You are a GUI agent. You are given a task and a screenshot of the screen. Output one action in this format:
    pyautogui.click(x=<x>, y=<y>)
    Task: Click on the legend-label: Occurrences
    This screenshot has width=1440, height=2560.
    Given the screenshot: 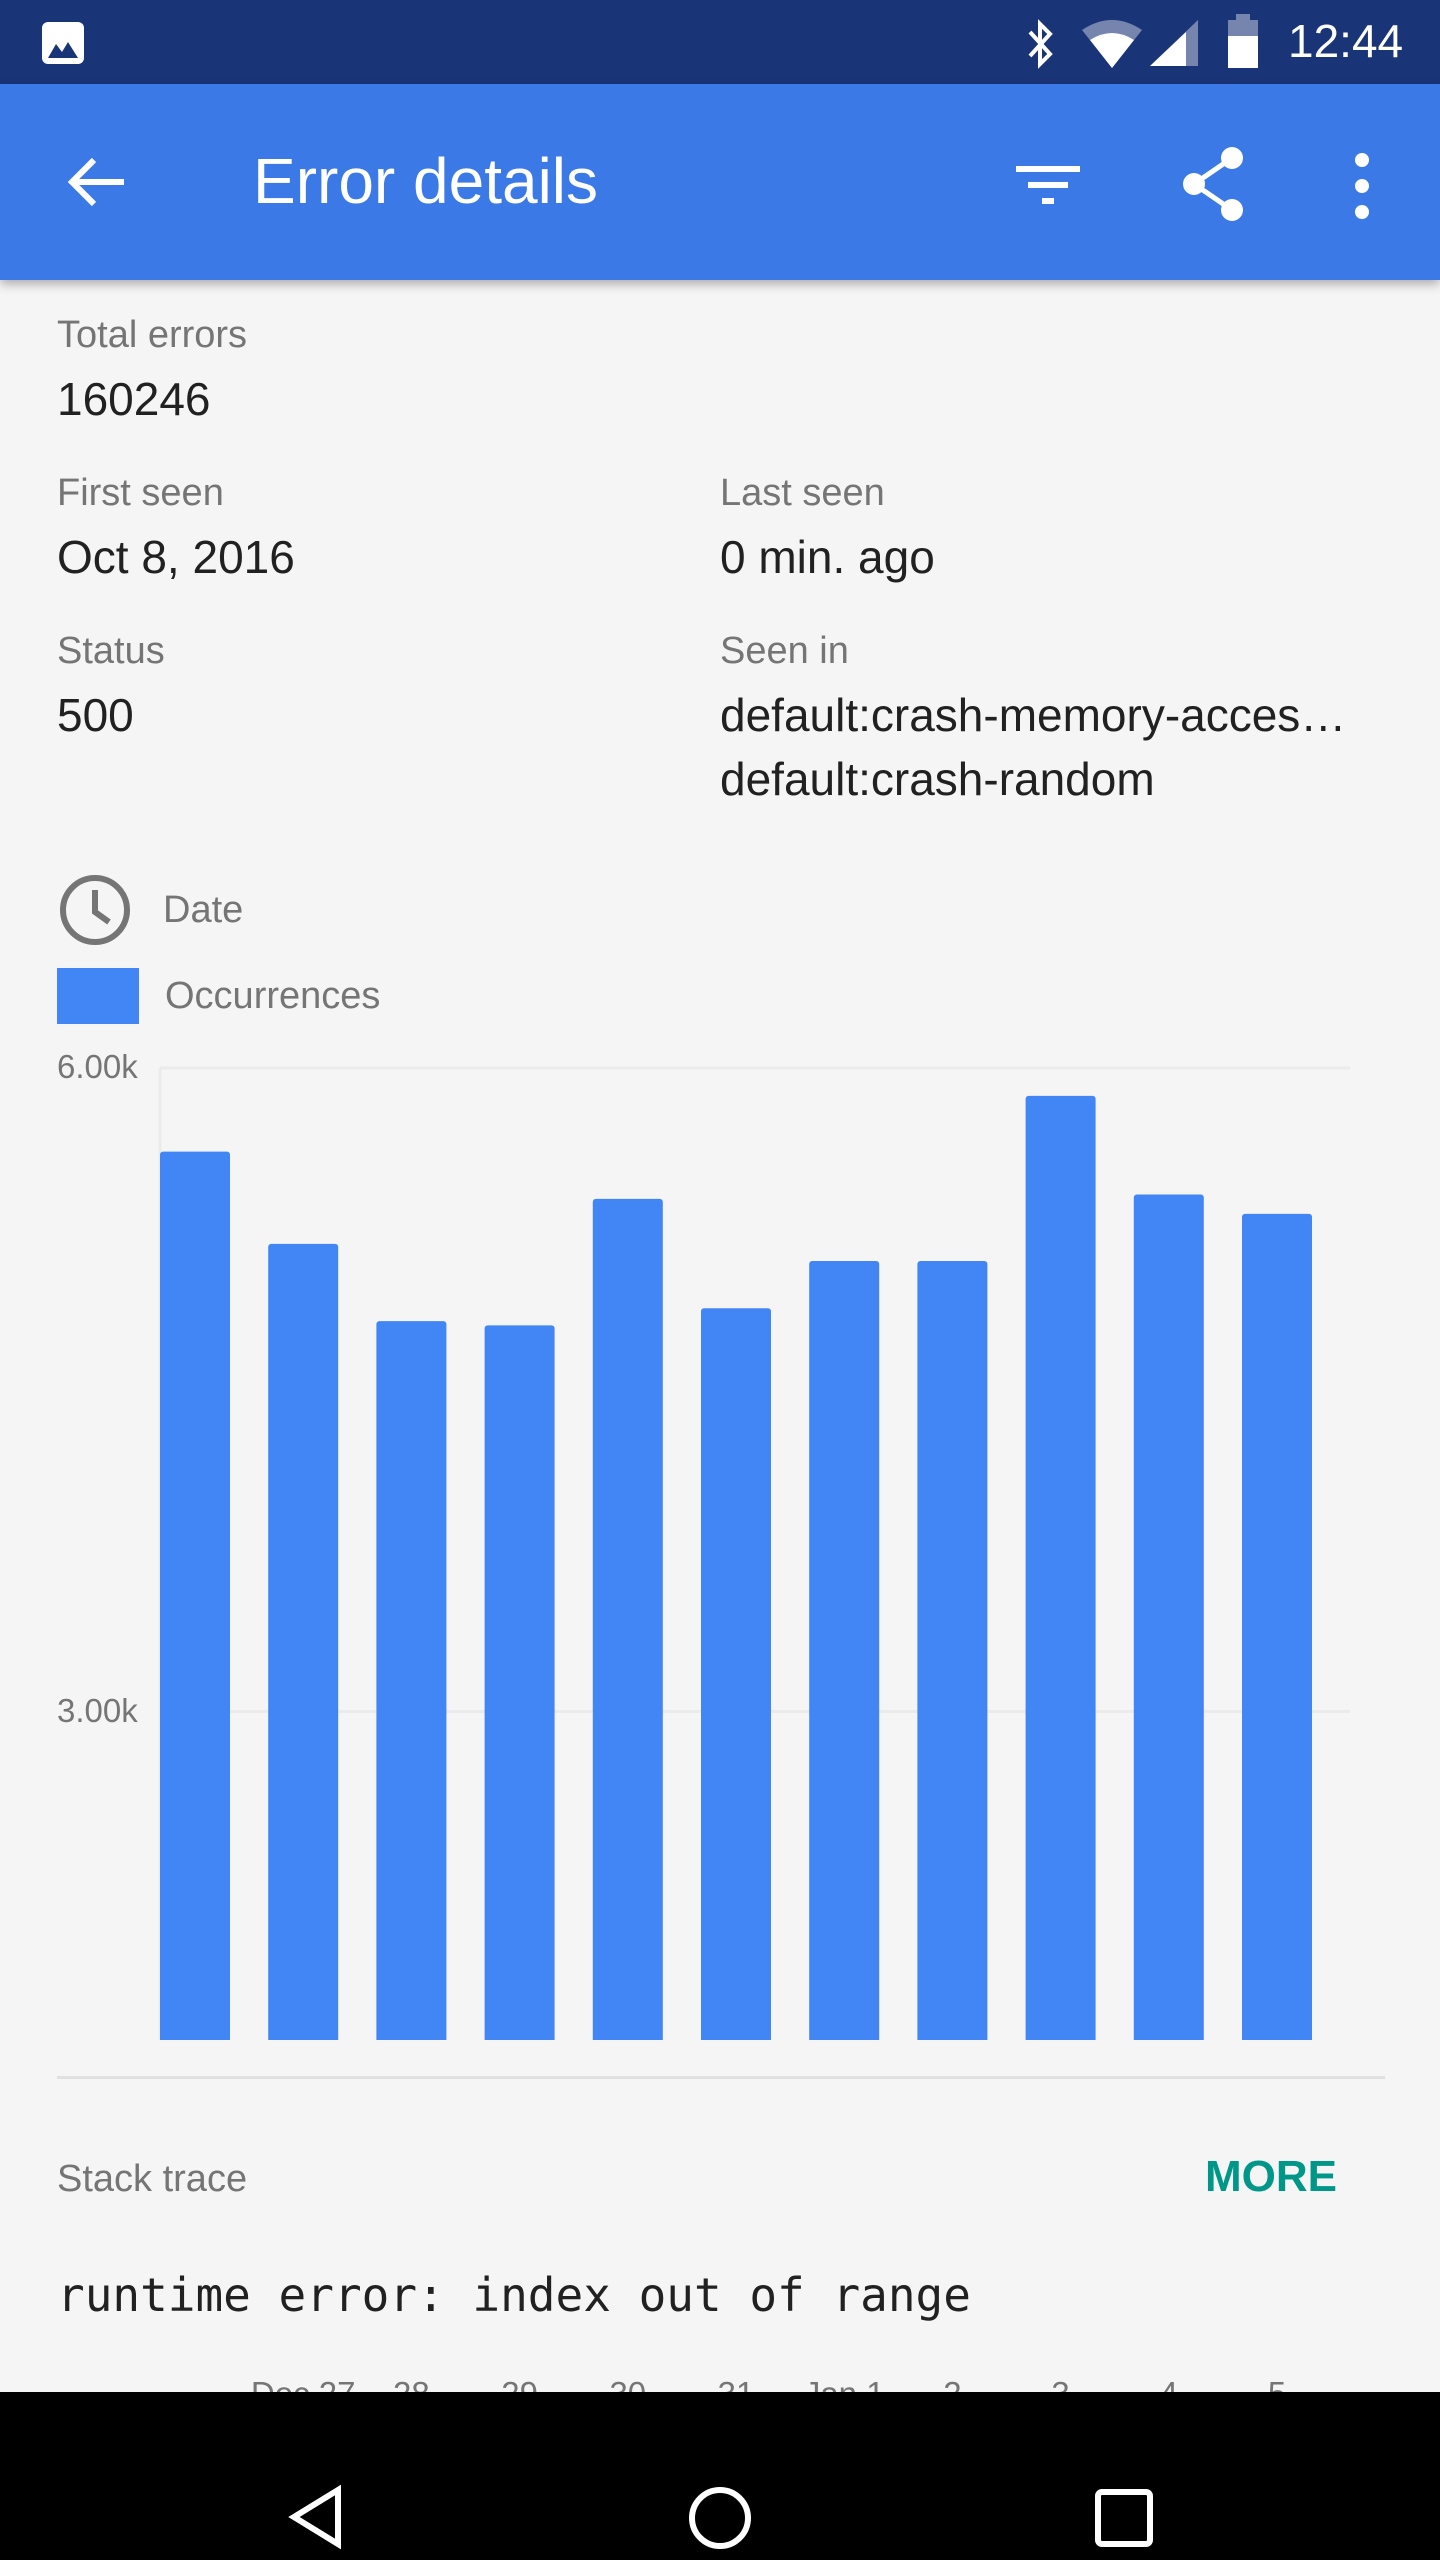 What is the action you would take?
    pyautogui.click(x=273, y=995)
    